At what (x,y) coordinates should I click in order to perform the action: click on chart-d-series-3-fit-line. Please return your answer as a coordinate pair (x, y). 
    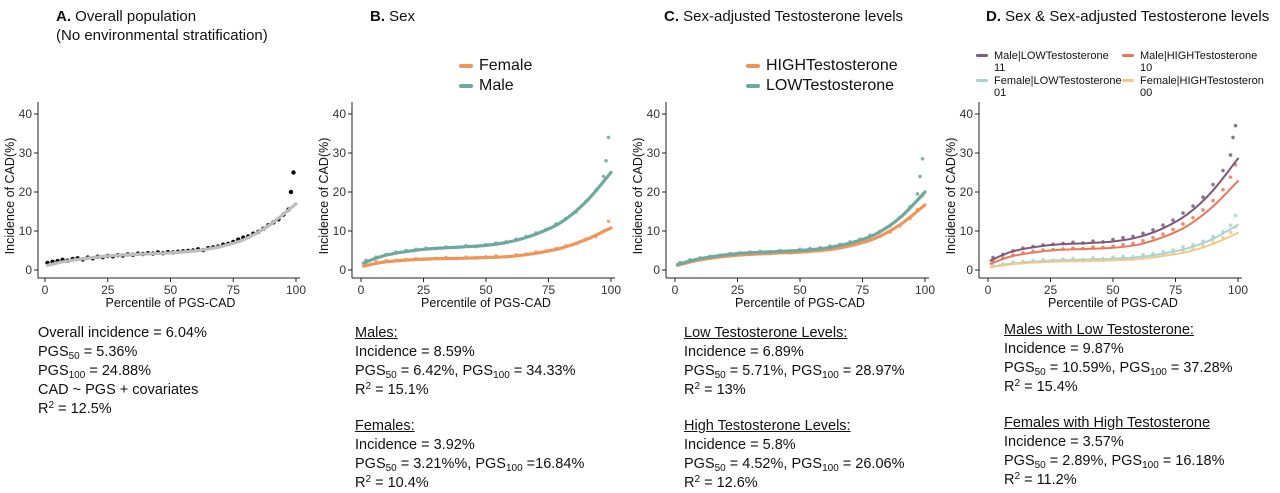
    Looking at the image, I should click on (1114, 250).